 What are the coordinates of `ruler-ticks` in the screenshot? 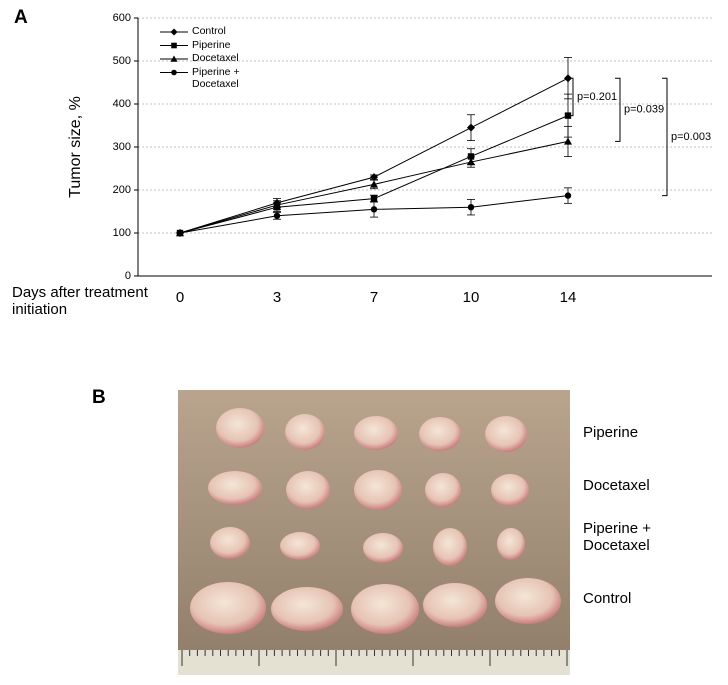 It's located at (374, 658).